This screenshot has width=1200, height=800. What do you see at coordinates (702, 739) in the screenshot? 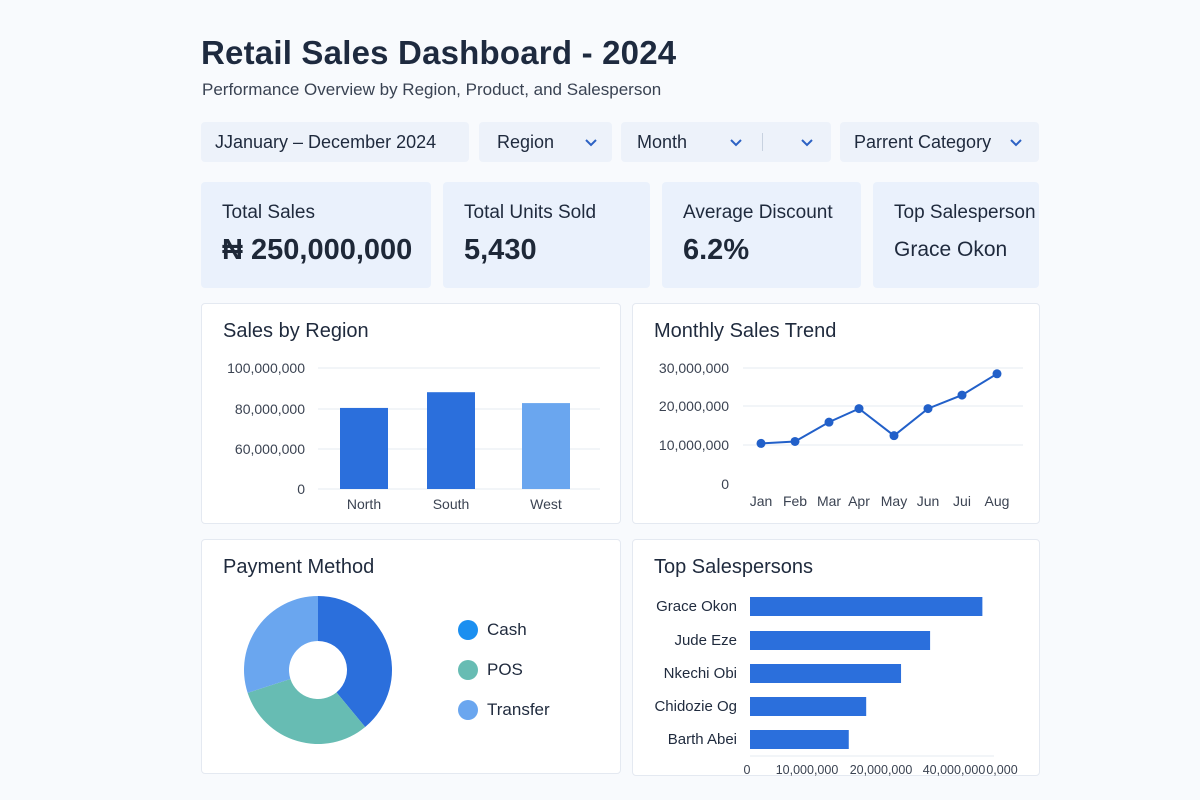
I see `y-tick-label: Barth Abei` at bounding box center [702, 739].